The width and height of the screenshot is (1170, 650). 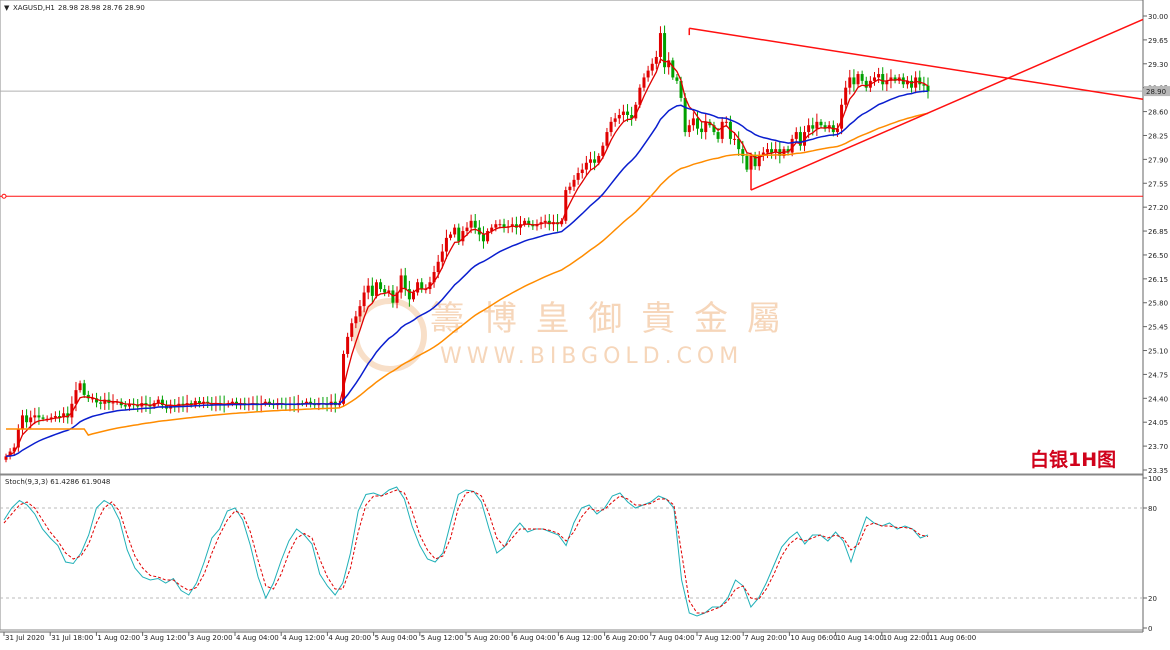 I want to click on support-trendline, so click(x=947, y=104).